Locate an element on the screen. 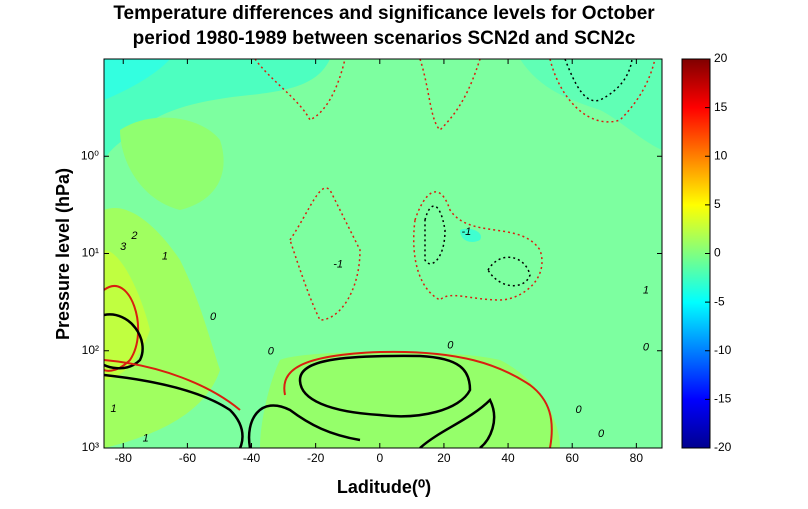 Image resolution: width=808 pixels, height=509 pixels. x-tick-label: -60 is located at coordinates (188, 458).